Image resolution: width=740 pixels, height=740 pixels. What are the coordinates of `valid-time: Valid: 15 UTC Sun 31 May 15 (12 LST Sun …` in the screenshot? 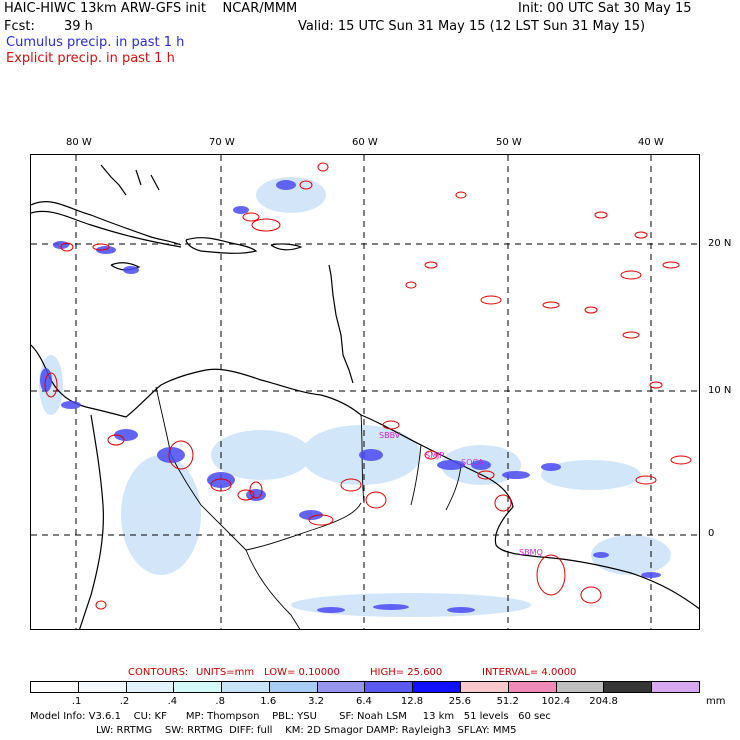 It's located at (472, 26).